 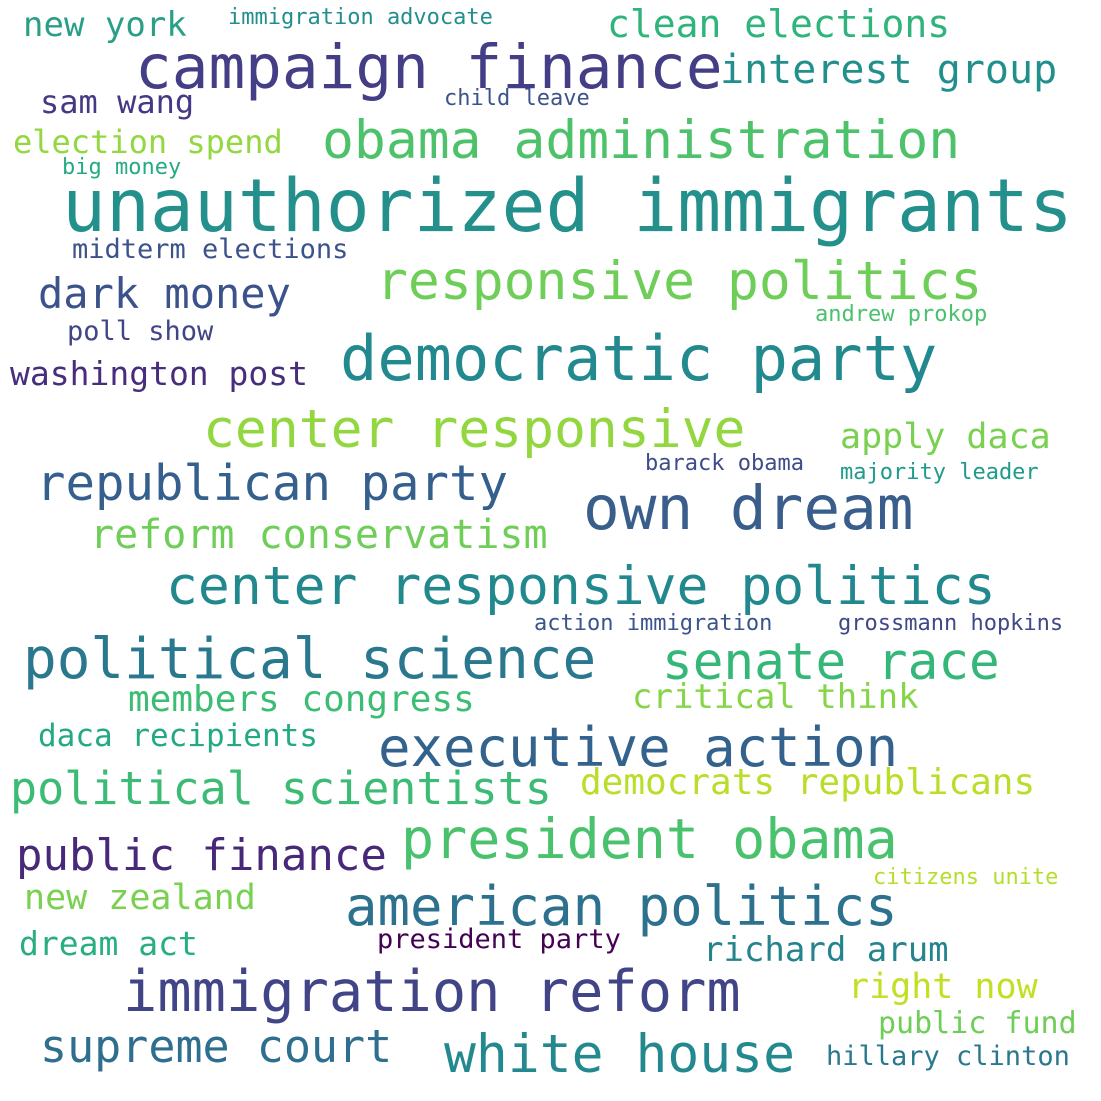 What do you see at coordinates (281, 788) in the screenshot?
I see `word-political-scientists: political scientists` at bounding box center [281, 788].